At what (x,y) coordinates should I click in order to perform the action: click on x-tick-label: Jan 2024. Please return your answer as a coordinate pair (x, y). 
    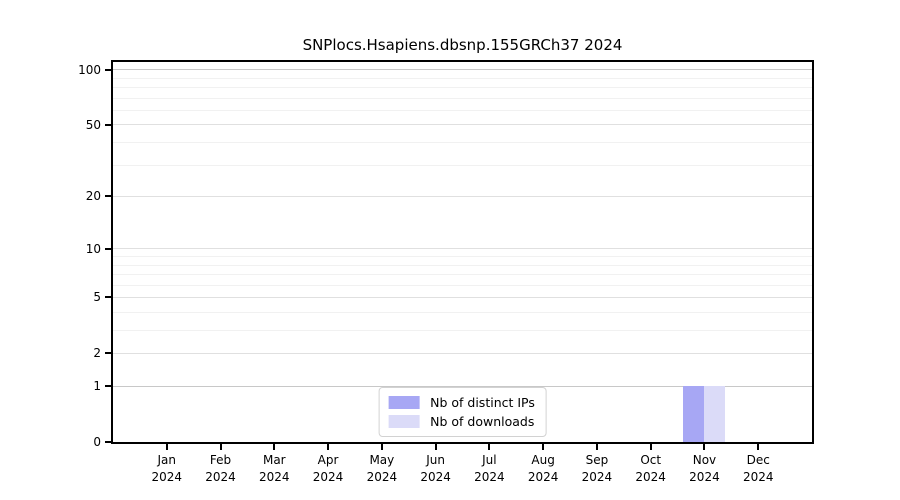
    Looking at the image, I should click on (167, 468).